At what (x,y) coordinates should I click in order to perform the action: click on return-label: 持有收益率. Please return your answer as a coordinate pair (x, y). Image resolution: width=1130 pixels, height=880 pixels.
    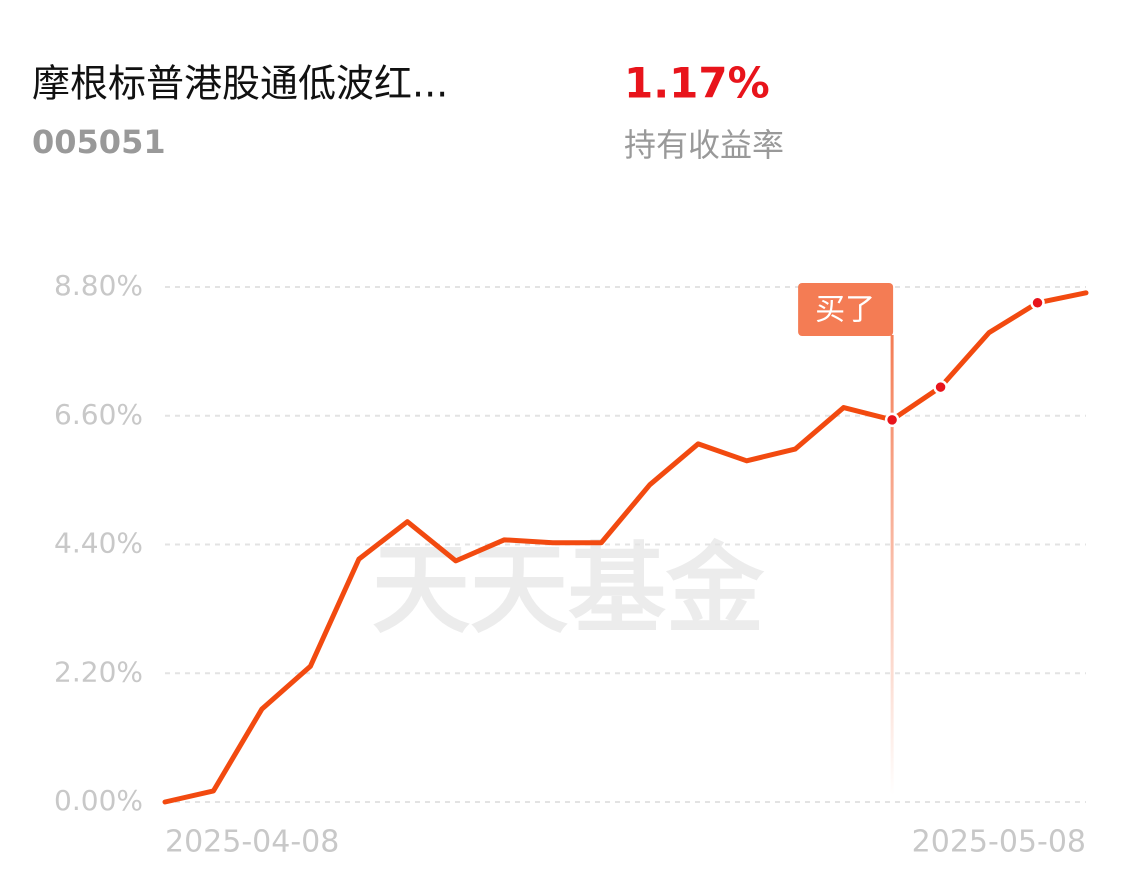
    Looking at the image, I should click on (704, 145).